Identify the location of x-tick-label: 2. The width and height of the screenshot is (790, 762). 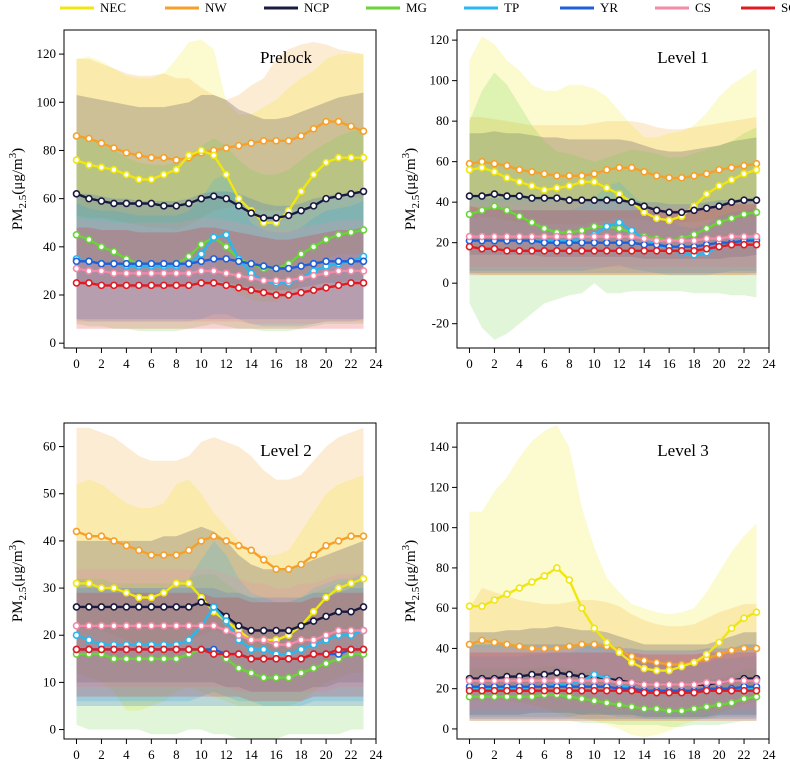
(101, 363).